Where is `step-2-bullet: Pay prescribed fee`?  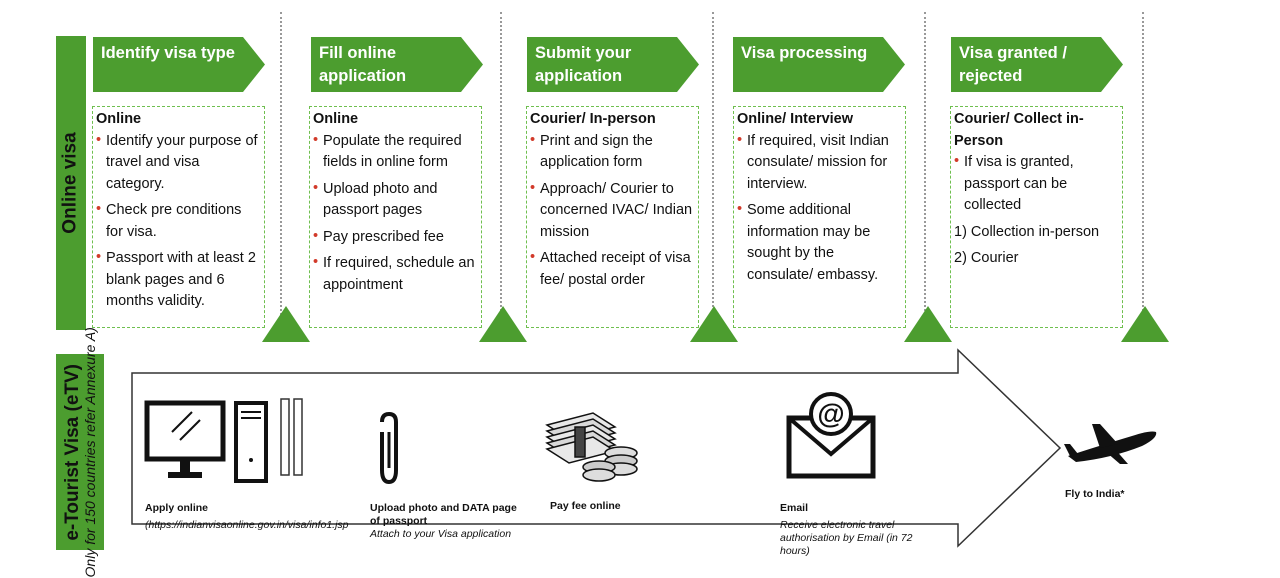
step-2-bullet: Pay prescribed fee is located at coordinates (395, 237).